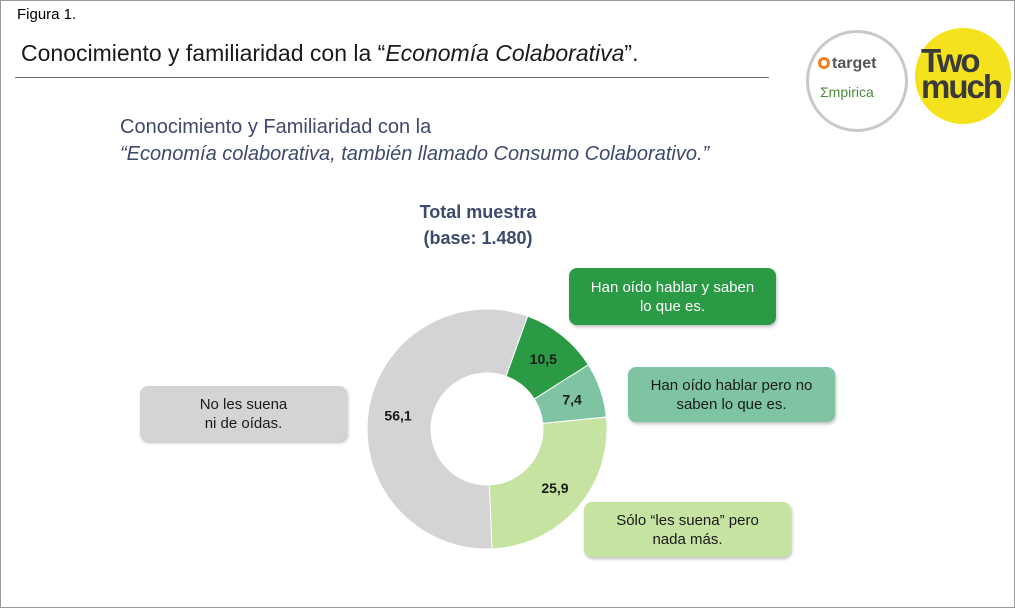  I want to click on legend-sounds-line1: Sólo “les suena” pero, so click(687, 520).